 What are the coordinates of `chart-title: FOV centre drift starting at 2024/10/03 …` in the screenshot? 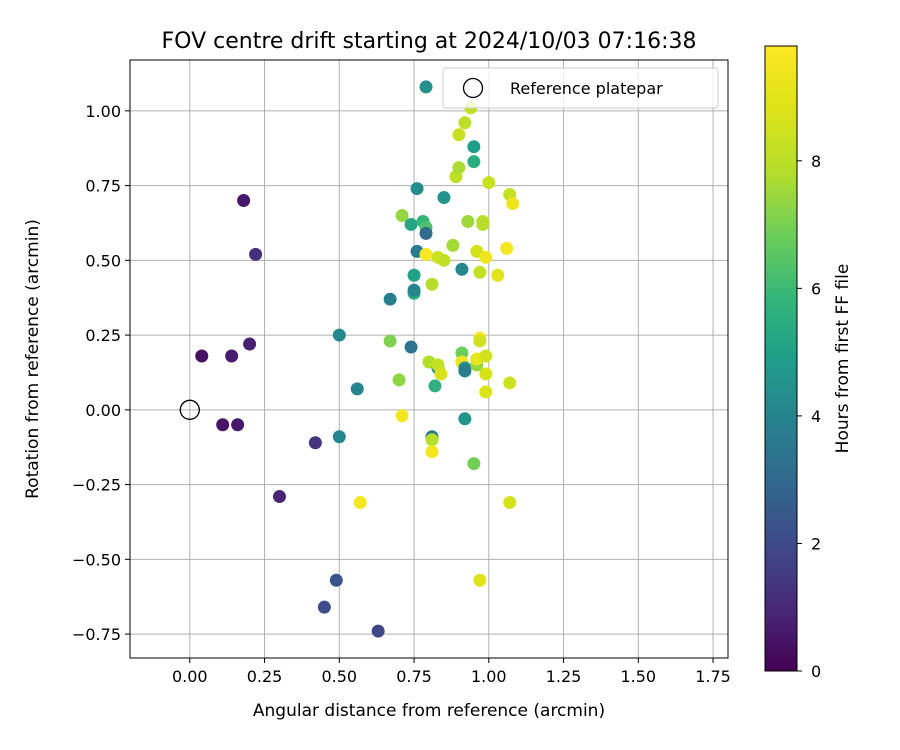 It's located at (429, 41).